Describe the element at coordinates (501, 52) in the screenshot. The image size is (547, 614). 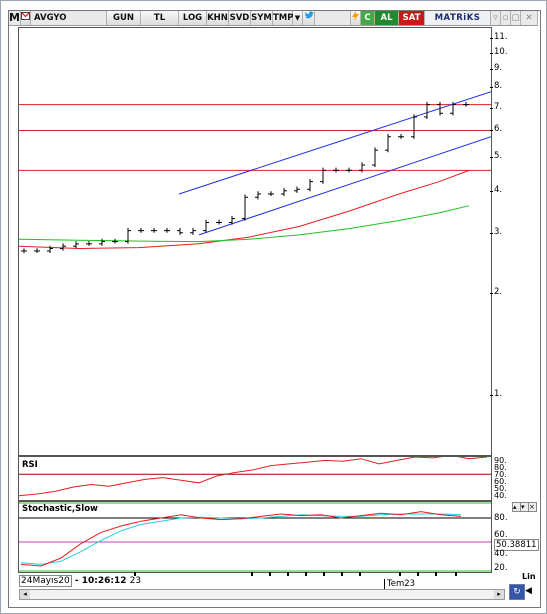
I see `price-axis-label: 10.` at that location.